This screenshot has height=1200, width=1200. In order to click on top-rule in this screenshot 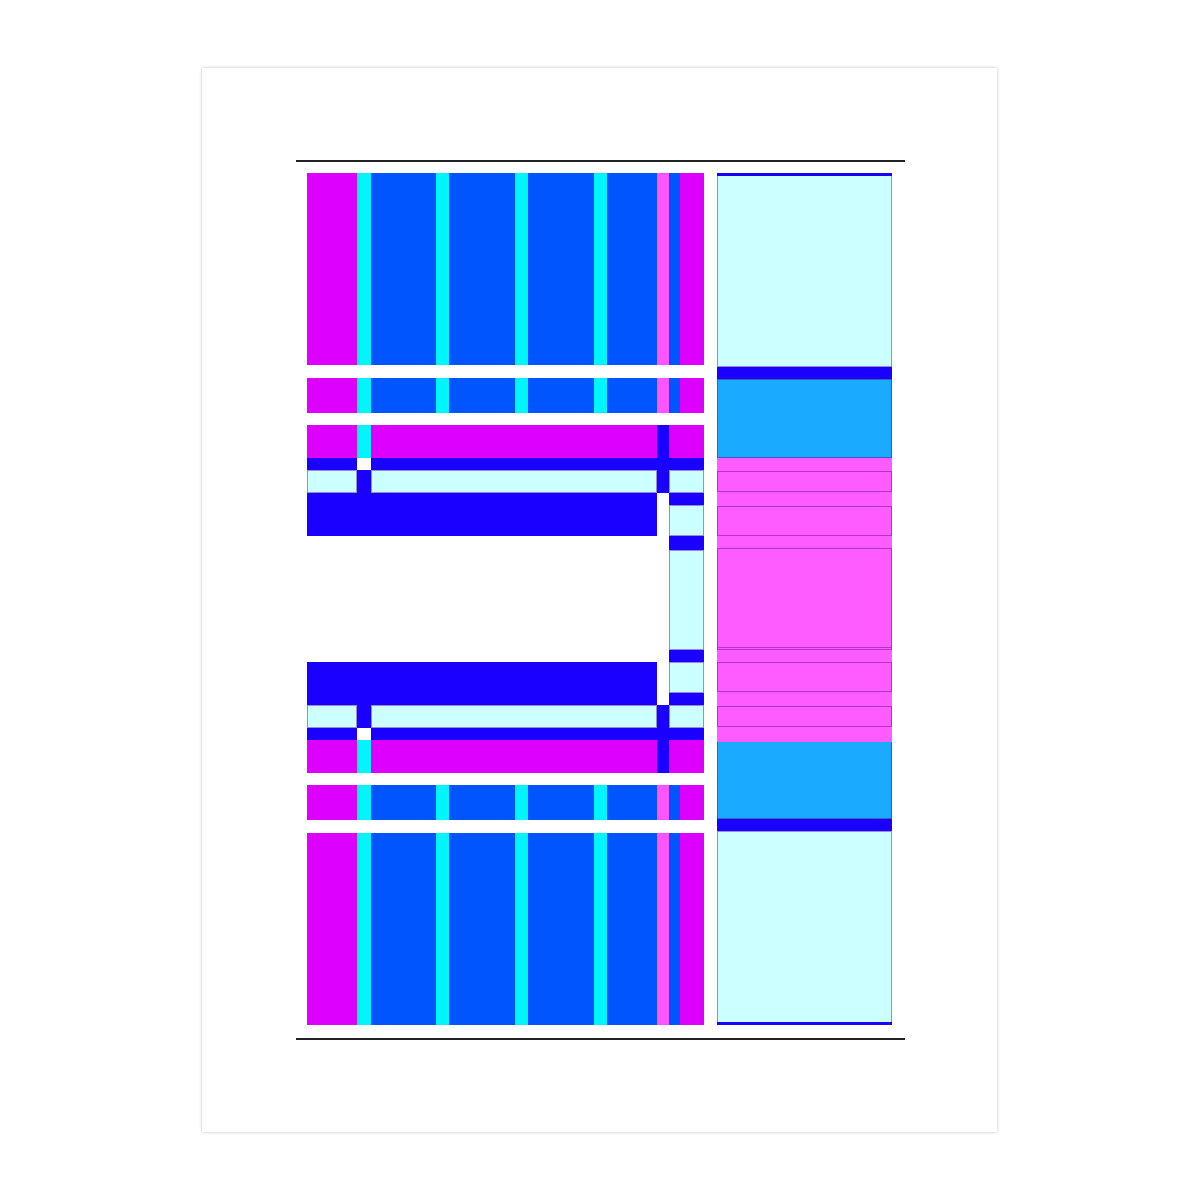, I will do `click(600, 161)`.